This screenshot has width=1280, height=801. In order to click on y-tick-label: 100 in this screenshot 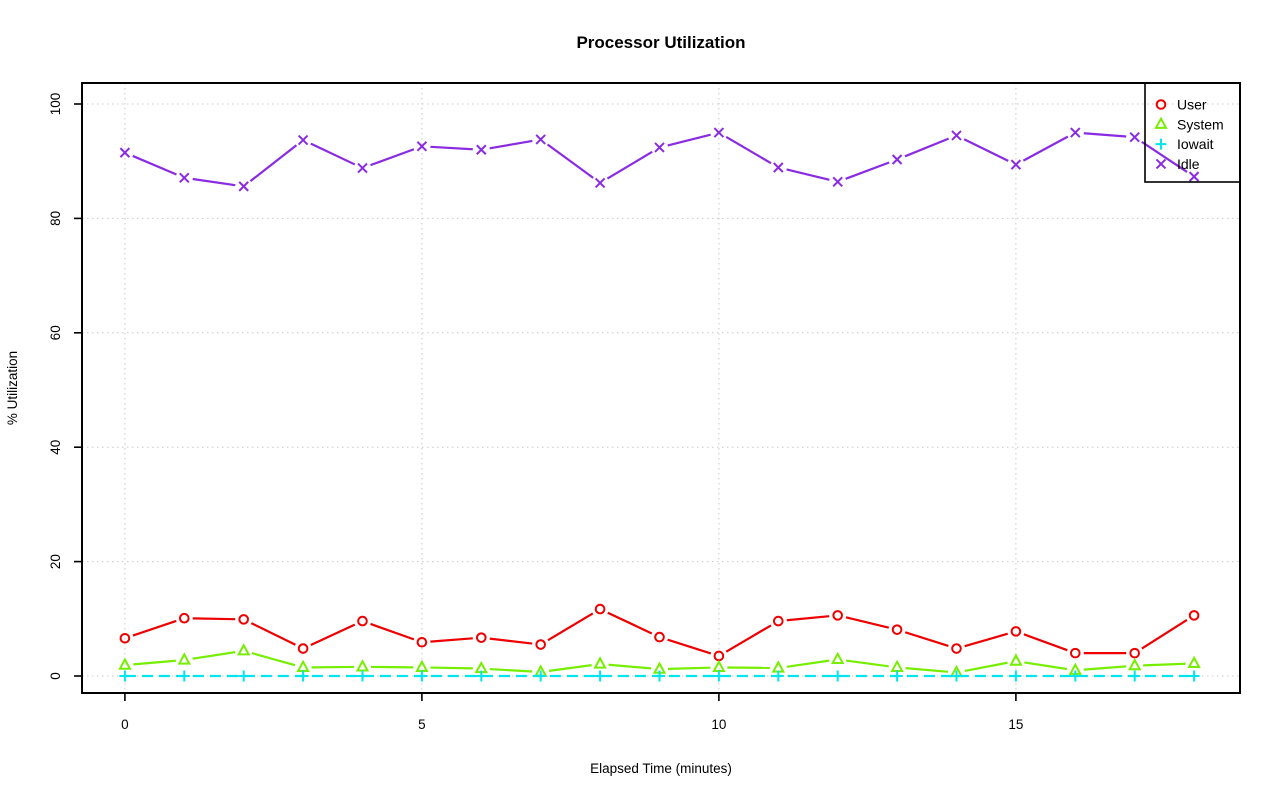, I will do `click(55, 104)`.